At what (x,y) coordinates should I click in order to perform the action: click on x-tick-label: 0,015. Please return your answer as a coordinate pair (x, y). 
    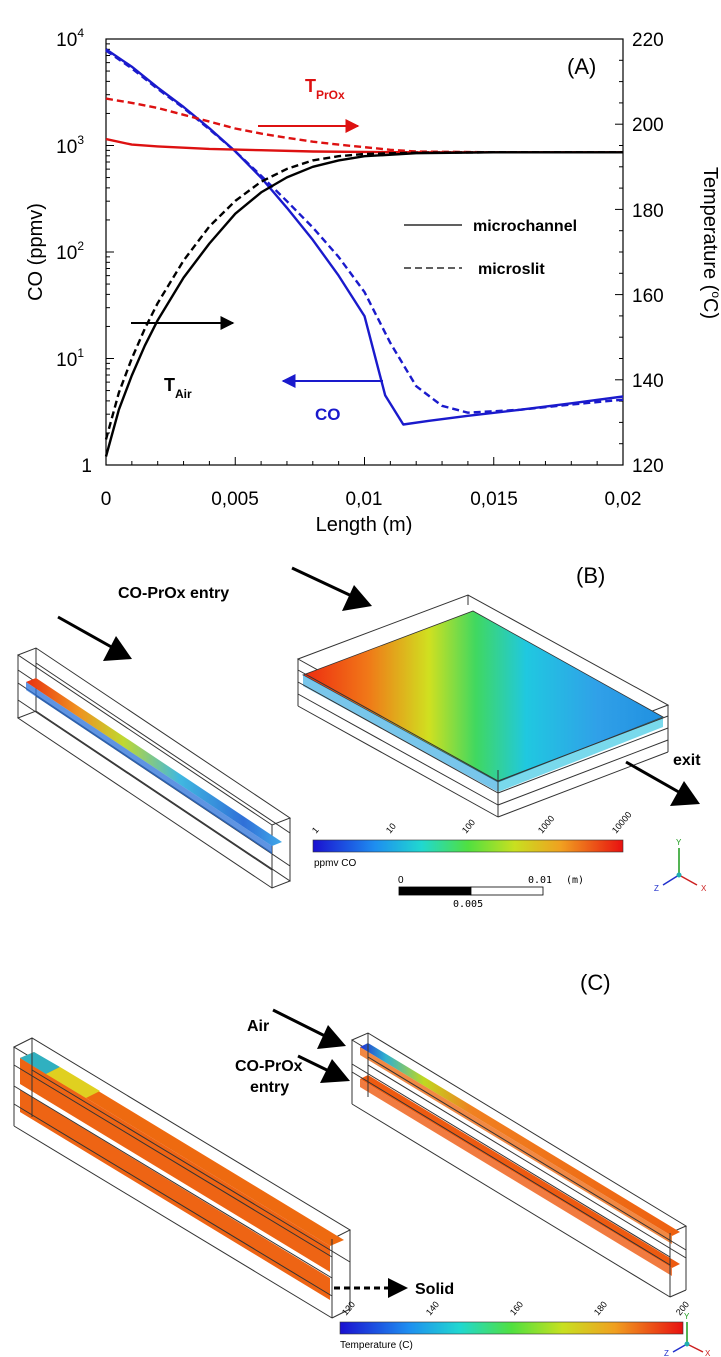
    Looking at the image, I should click on (494, 499).